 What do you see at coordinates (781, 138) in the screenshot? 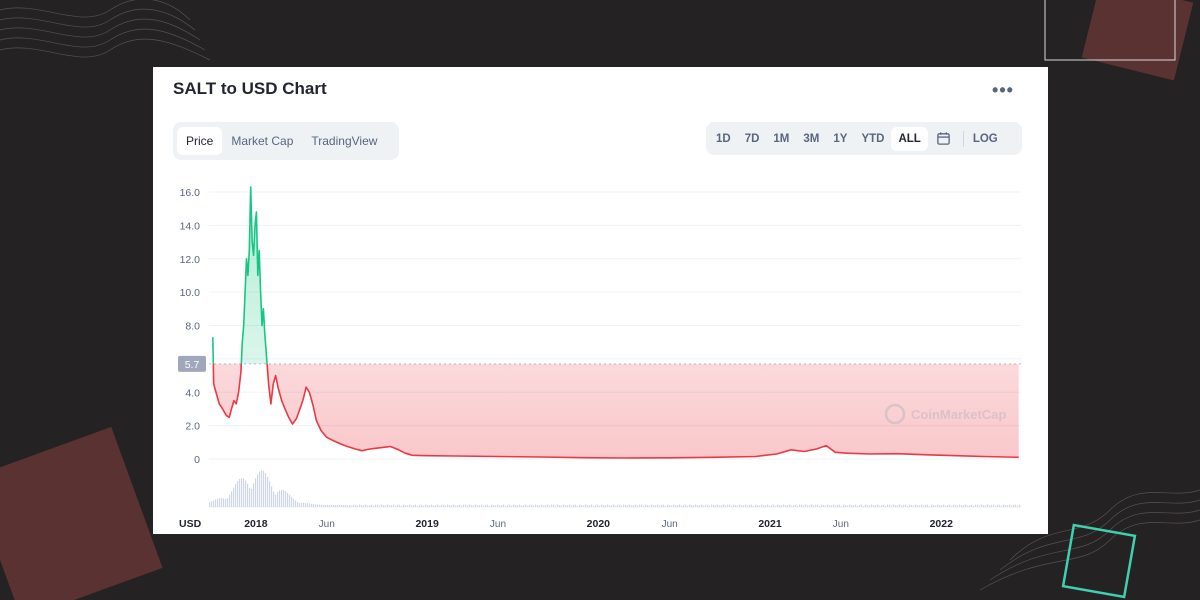
I see `range-1m-button: 1M` at bounding box center [781, 138].